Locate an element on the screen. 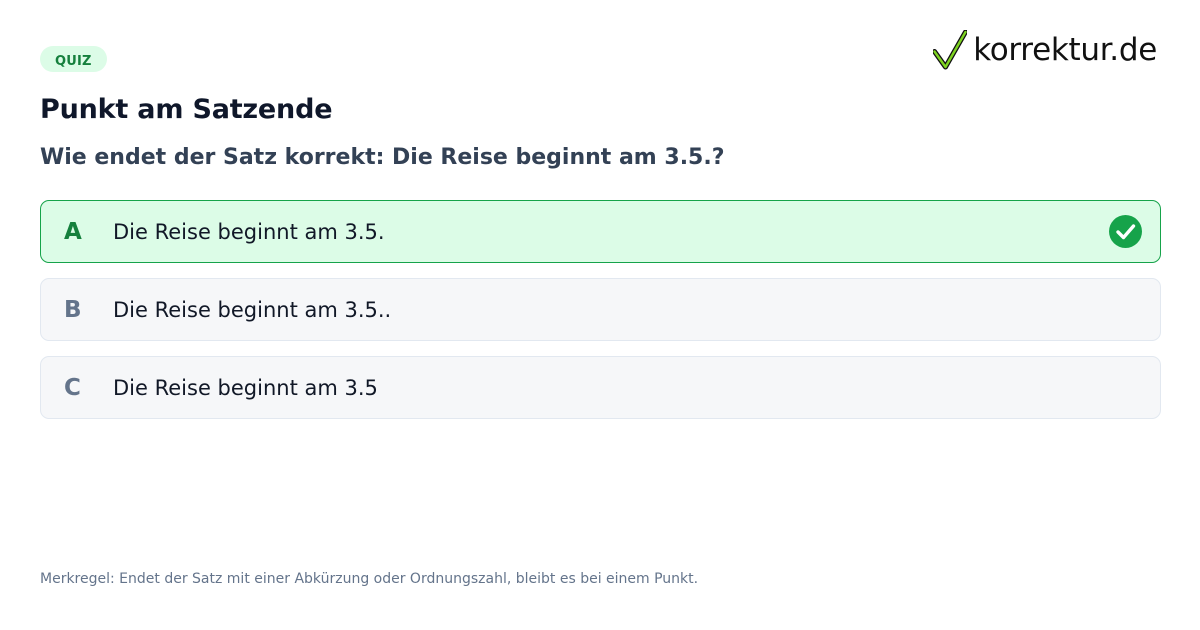  option-letter: B is located at coordinates (73, 309).